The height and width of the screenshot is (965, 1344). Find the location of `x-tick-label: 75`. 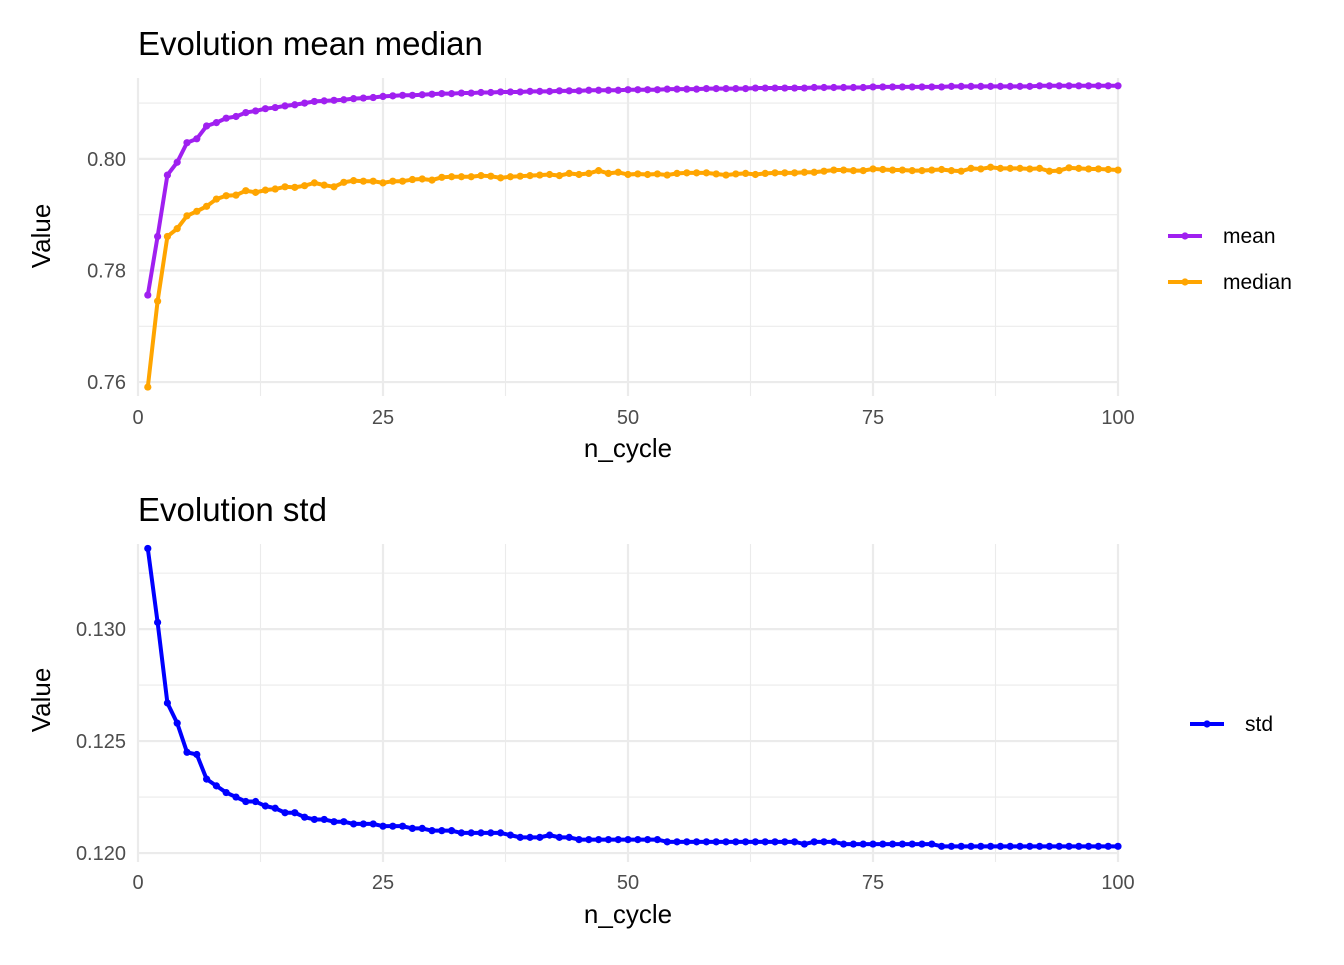

x-tick-label: 75 is located at coordinates (873, 418).